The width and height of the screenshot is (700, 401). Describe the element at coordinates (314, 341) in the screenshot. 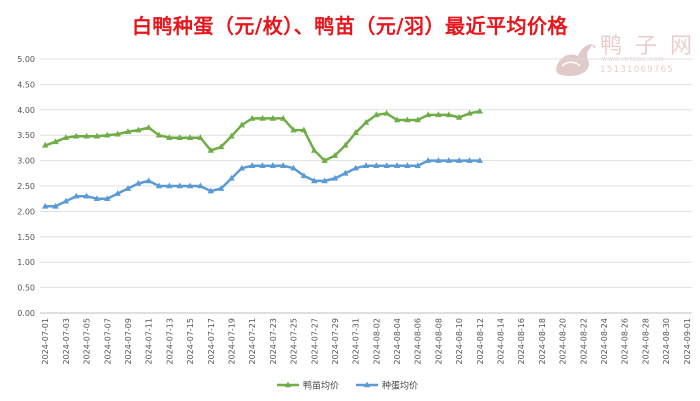

I see `x-tick-label: 2024-07-27` at that location.